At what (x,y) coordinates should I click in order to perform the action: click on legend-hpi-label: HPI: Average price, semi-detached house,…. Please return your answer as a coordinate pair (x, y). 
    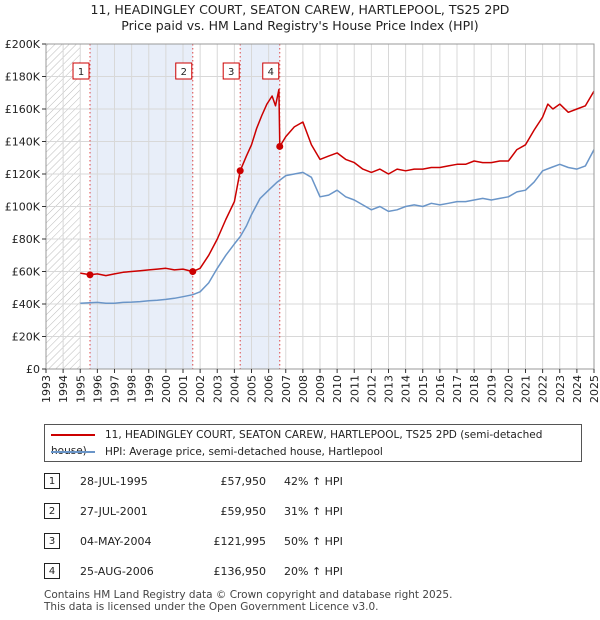
    Looking at the image, I should click on (244, 452).